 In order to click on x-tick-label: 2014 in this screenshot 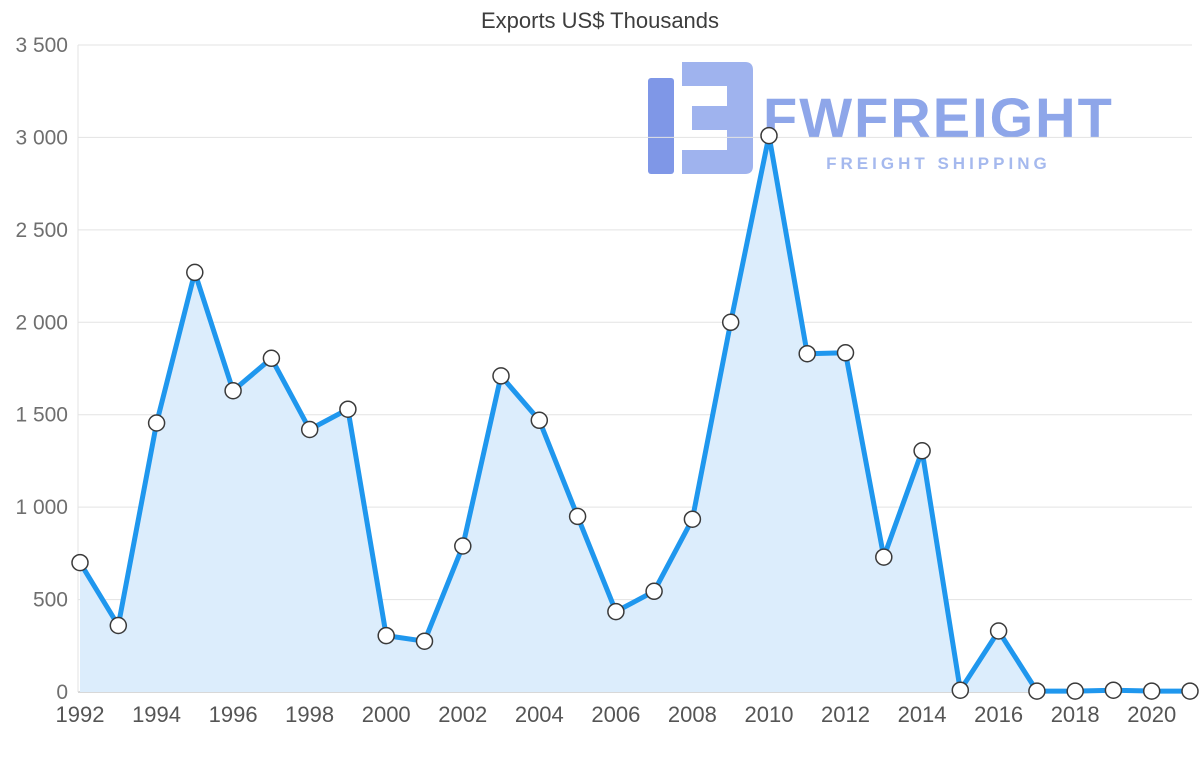, I will do `click(922, 714)`.